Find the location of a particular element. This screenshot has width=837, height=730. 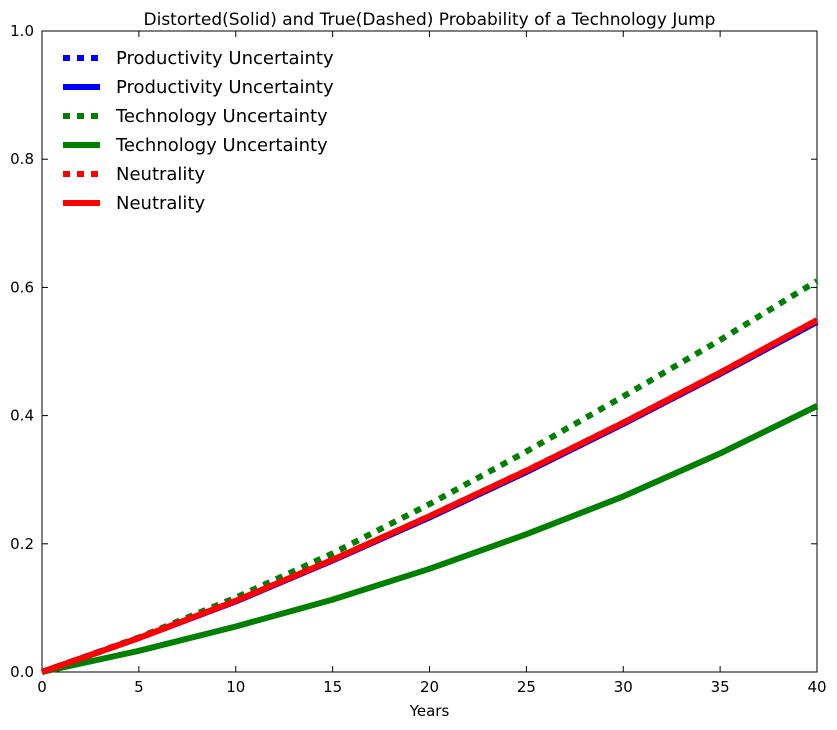

y-tick-label: 0.6 is located at coordinates (22, 287).